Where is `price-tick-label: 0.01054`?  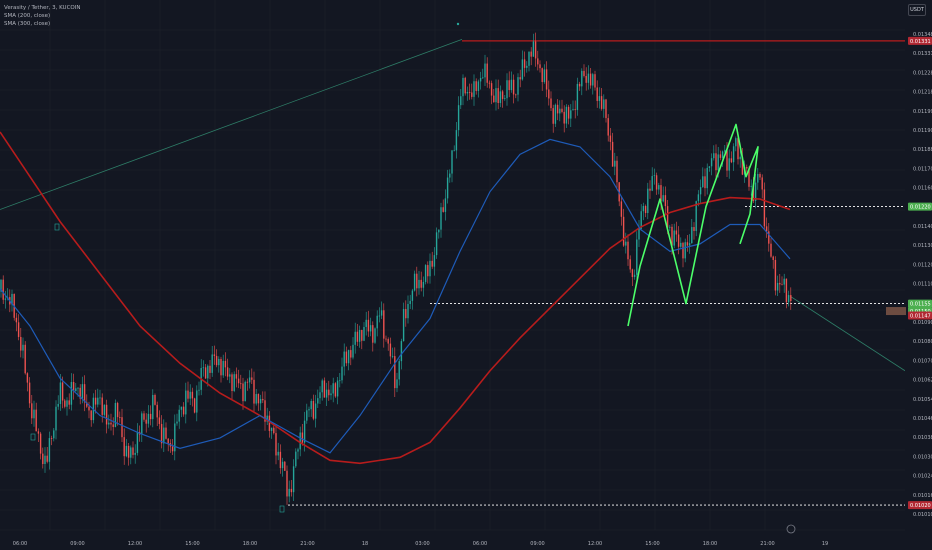 price-tick-label: 0.01054 is located at coordinates (922, 400).